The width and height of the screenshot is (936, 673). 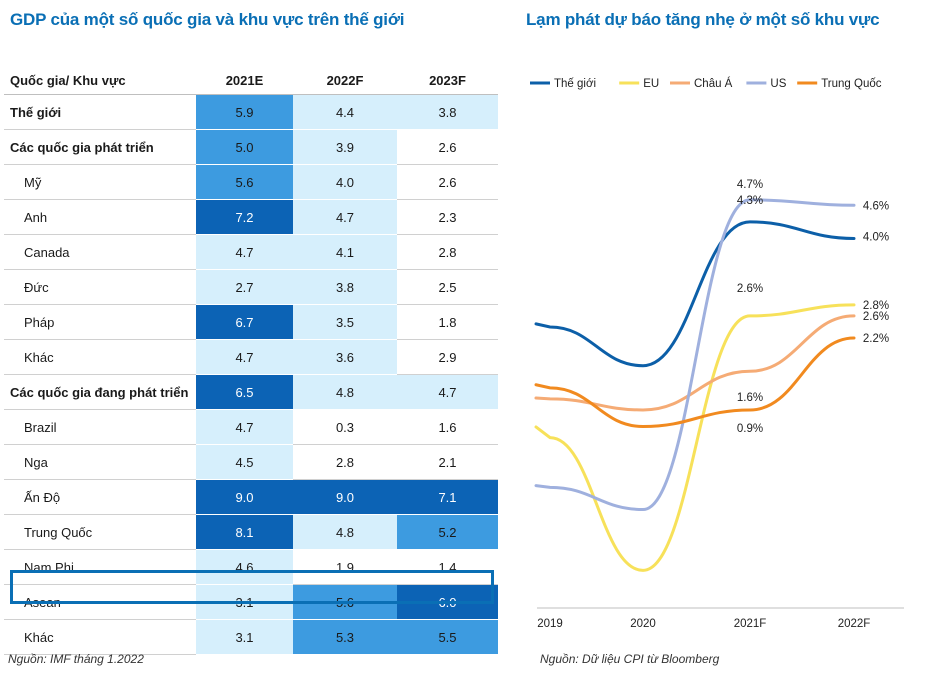 I want to click on gdp-value-2022f: 3.6, so click(x=345, y=357).